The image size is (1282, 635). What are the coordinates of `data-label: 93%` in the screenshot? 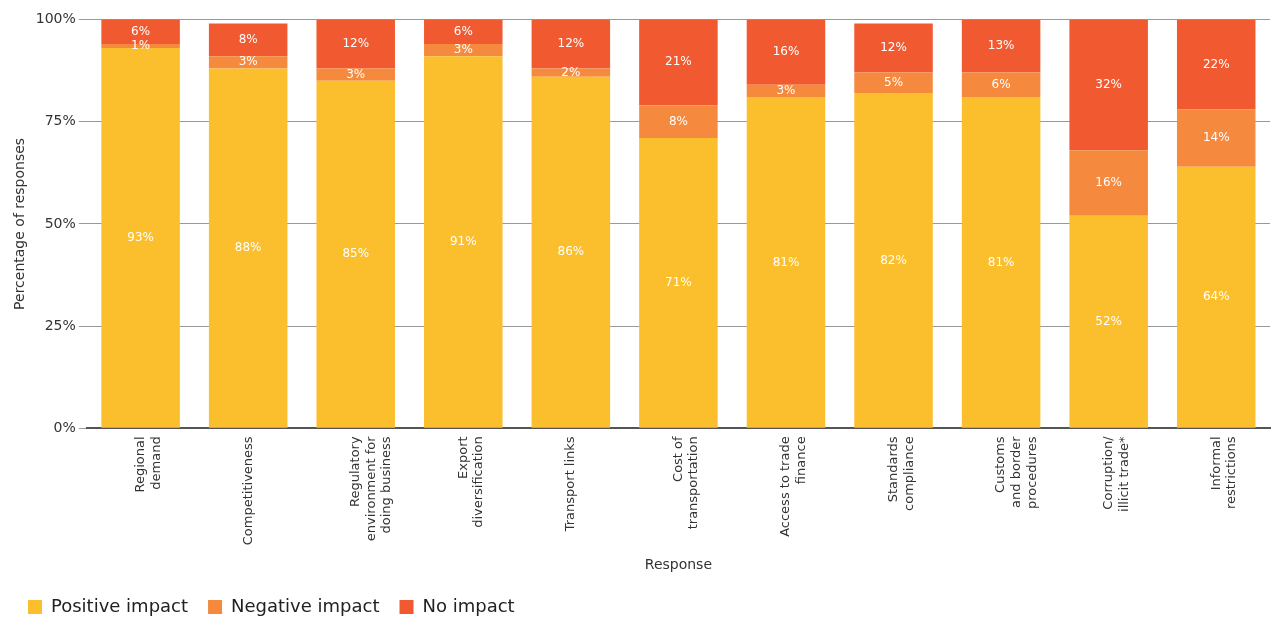 It's located at (140, 237).